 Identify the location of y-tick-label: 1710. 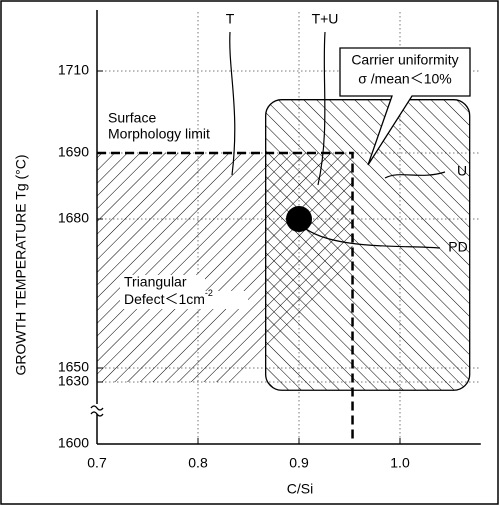
(73, 70).